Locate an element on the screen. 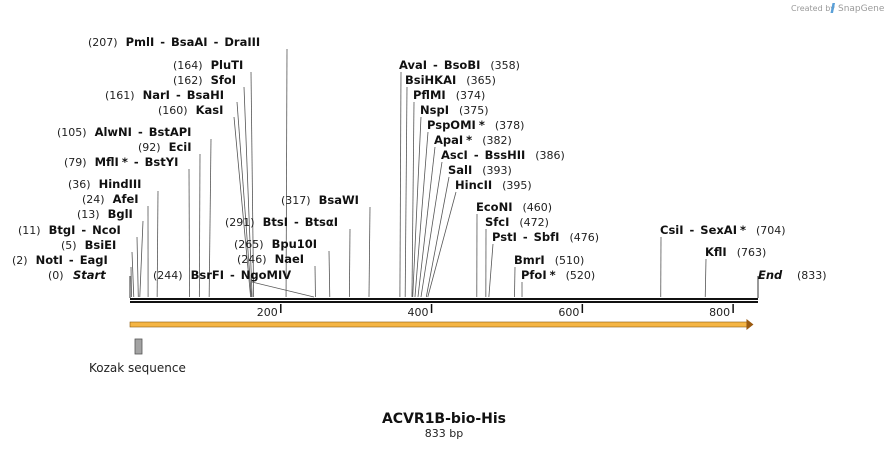 This screenshot has height=449, width=889. leader-line-kfli is located at coordinates (705, 278).